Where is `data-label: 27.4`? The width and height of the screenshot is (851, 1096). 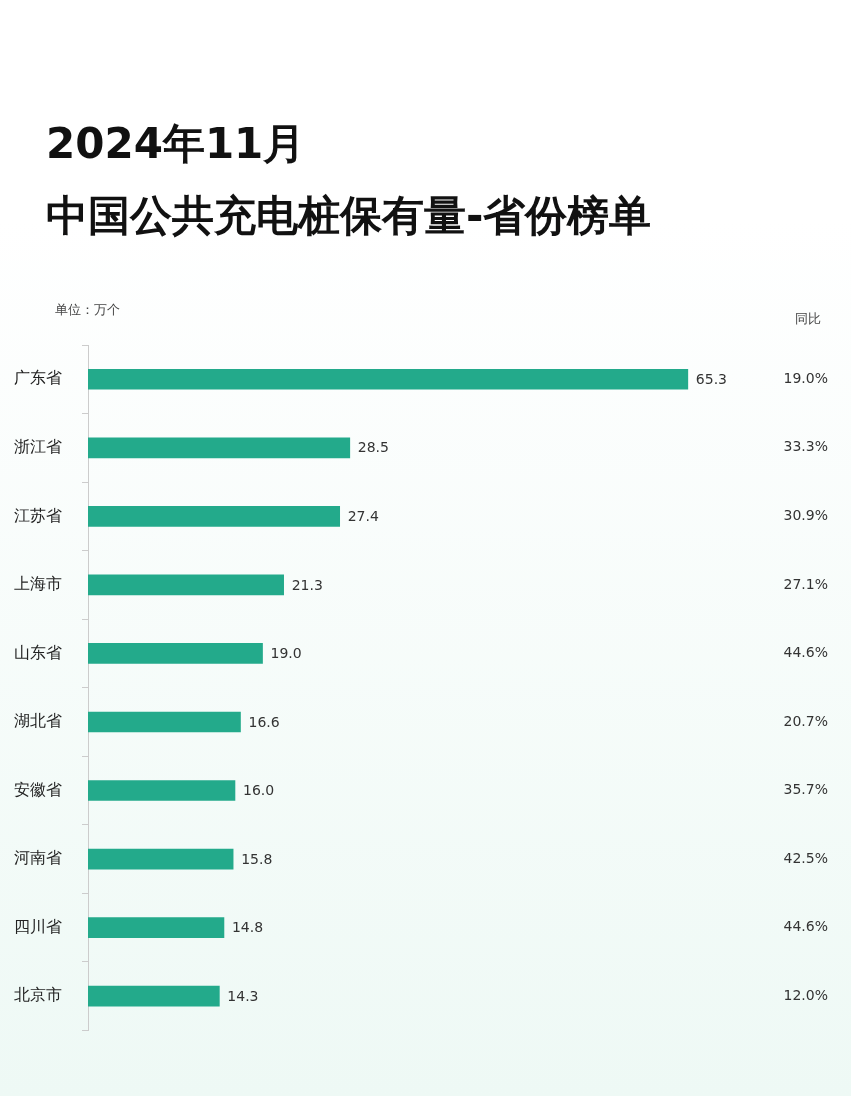
data-label: 27.4 is located at coordinates (363, 515).